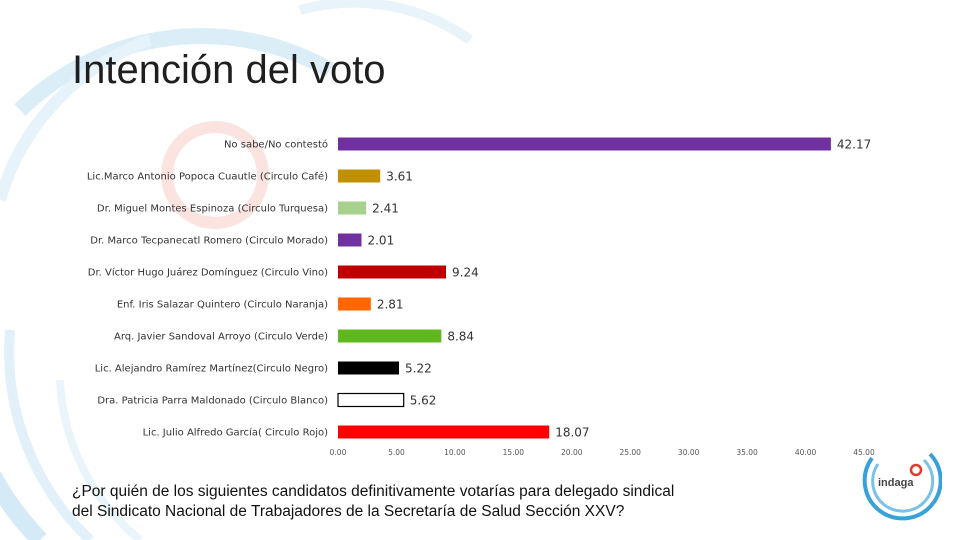 The image size is (966, 540). Describe the element at coordinates (390, 305) in the screenshot. I see `data-label: 2.81` at that location.